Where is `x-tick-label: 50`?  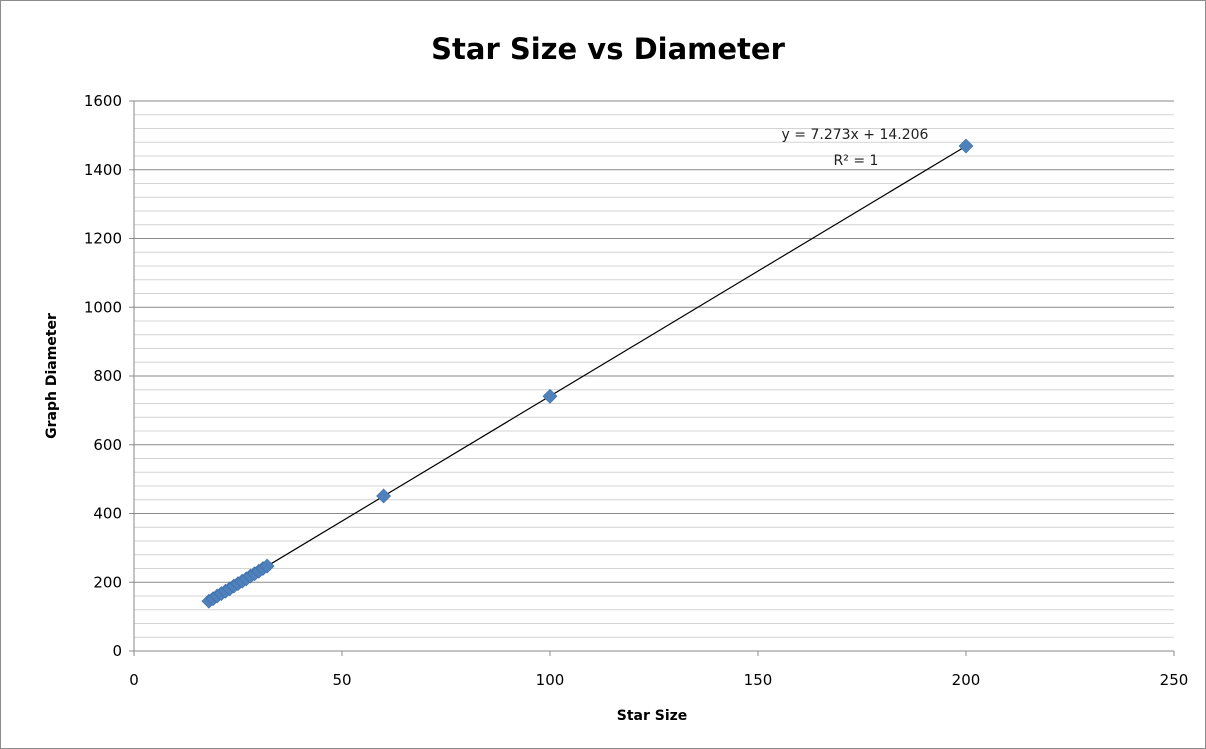 x-tick-label: 50 is located at coordinates (341, 680).